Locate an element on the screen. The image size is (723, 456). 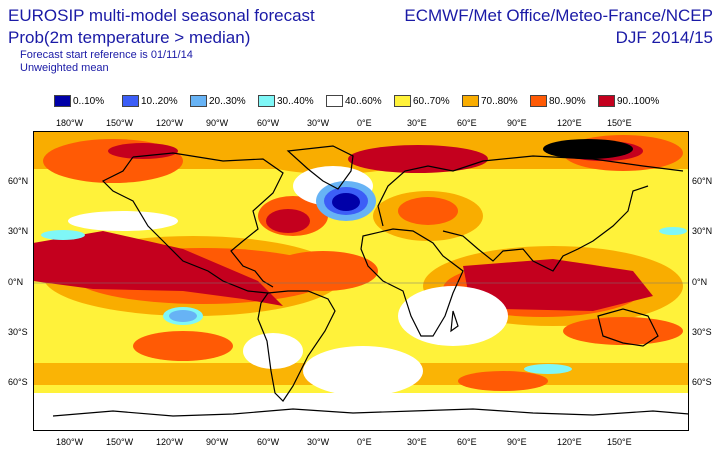
south-america-coast is located at coordinates (296, 346).